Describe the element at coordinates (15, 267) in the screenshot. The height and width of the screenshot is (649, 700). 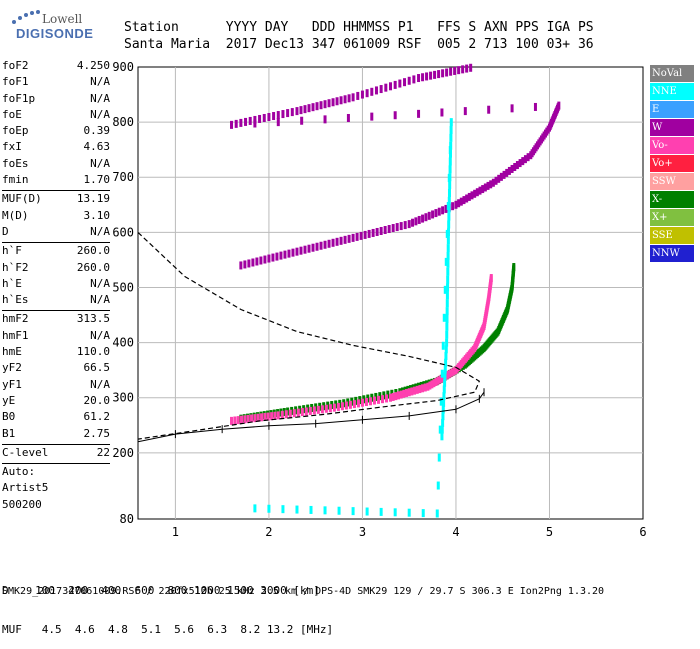
I see `param-name: h`F2` at that location.